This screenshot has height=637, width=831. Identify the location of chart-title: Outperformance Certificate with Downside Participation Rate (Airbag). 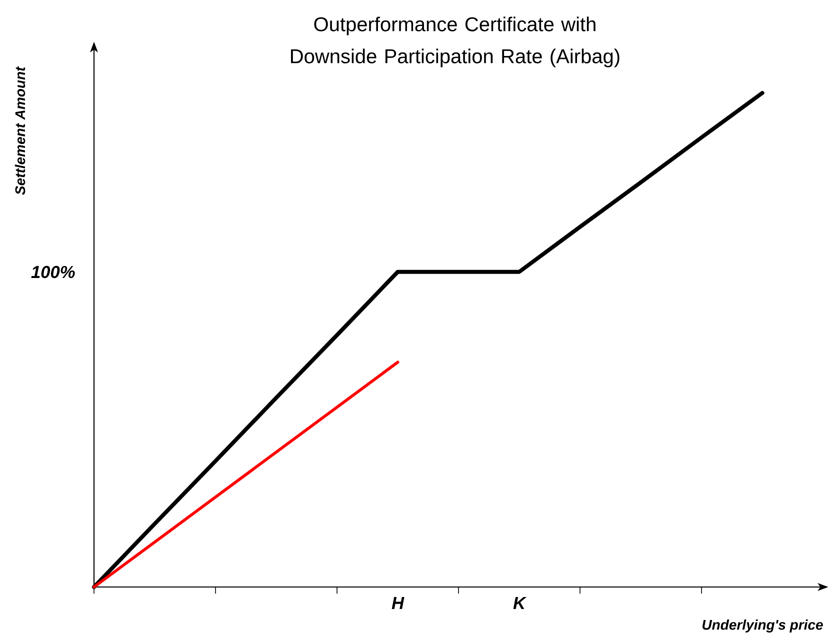
(455, 42).